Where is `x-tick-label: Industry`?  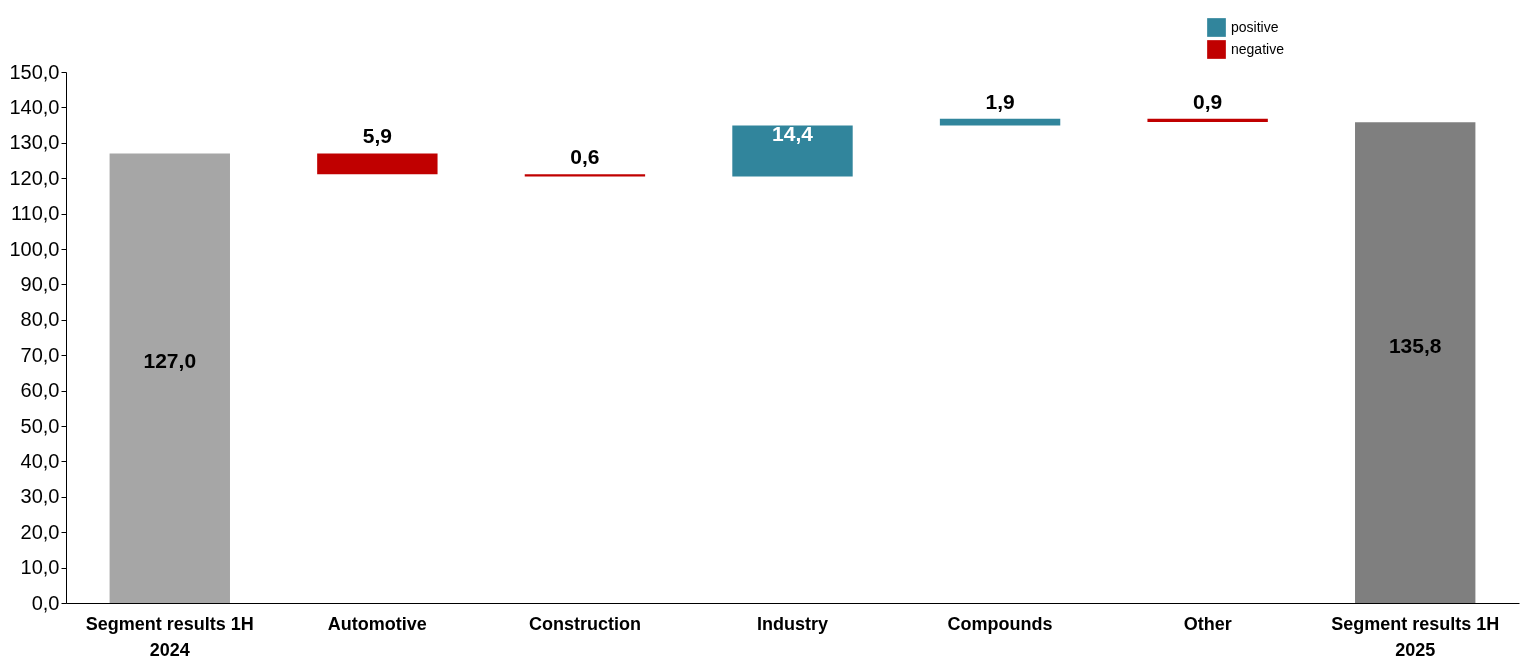 x-tick-label: Industry is located at coordinates (792, 623).